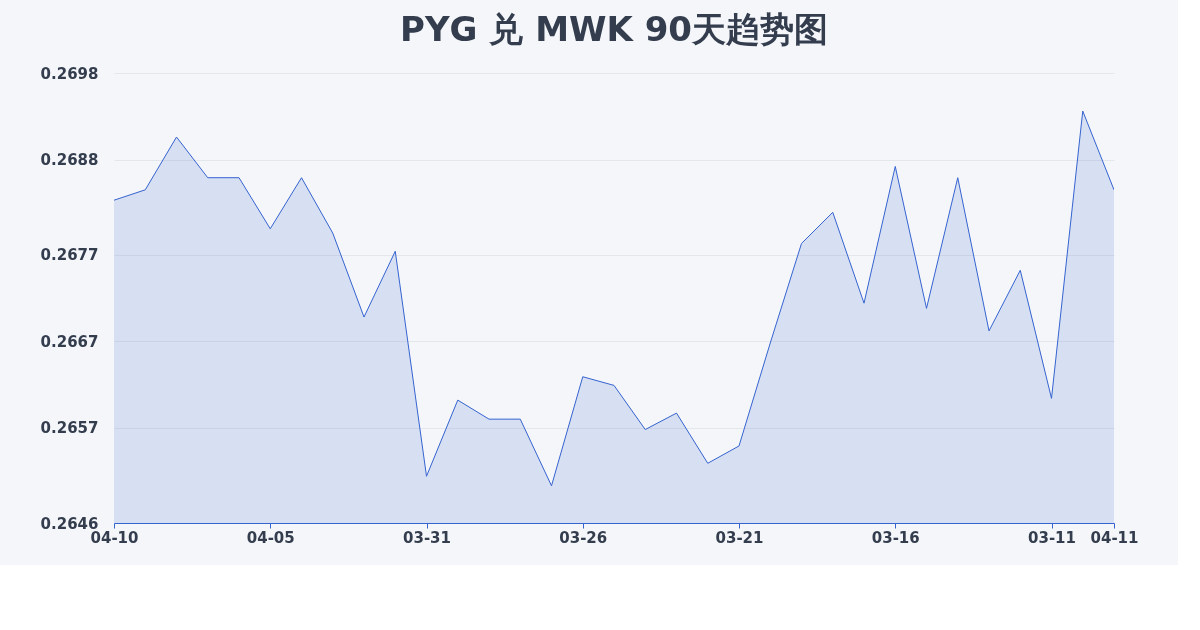  What do you see at coordinates (69, 341) in the screenshot?
I see `y-tick-label: 0.2667` at bounding box center [69, 341].